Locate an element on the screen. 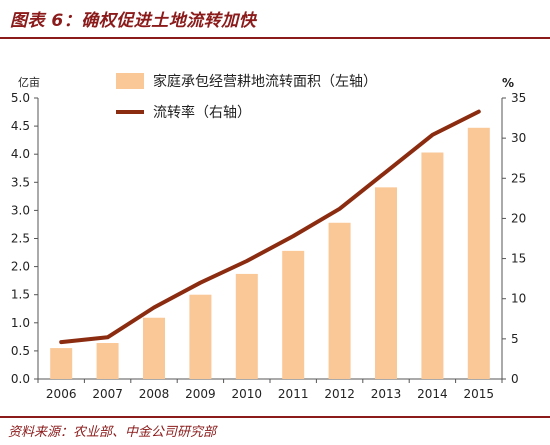  x-tick-label: 2012 is located at coordinates (339, 394).